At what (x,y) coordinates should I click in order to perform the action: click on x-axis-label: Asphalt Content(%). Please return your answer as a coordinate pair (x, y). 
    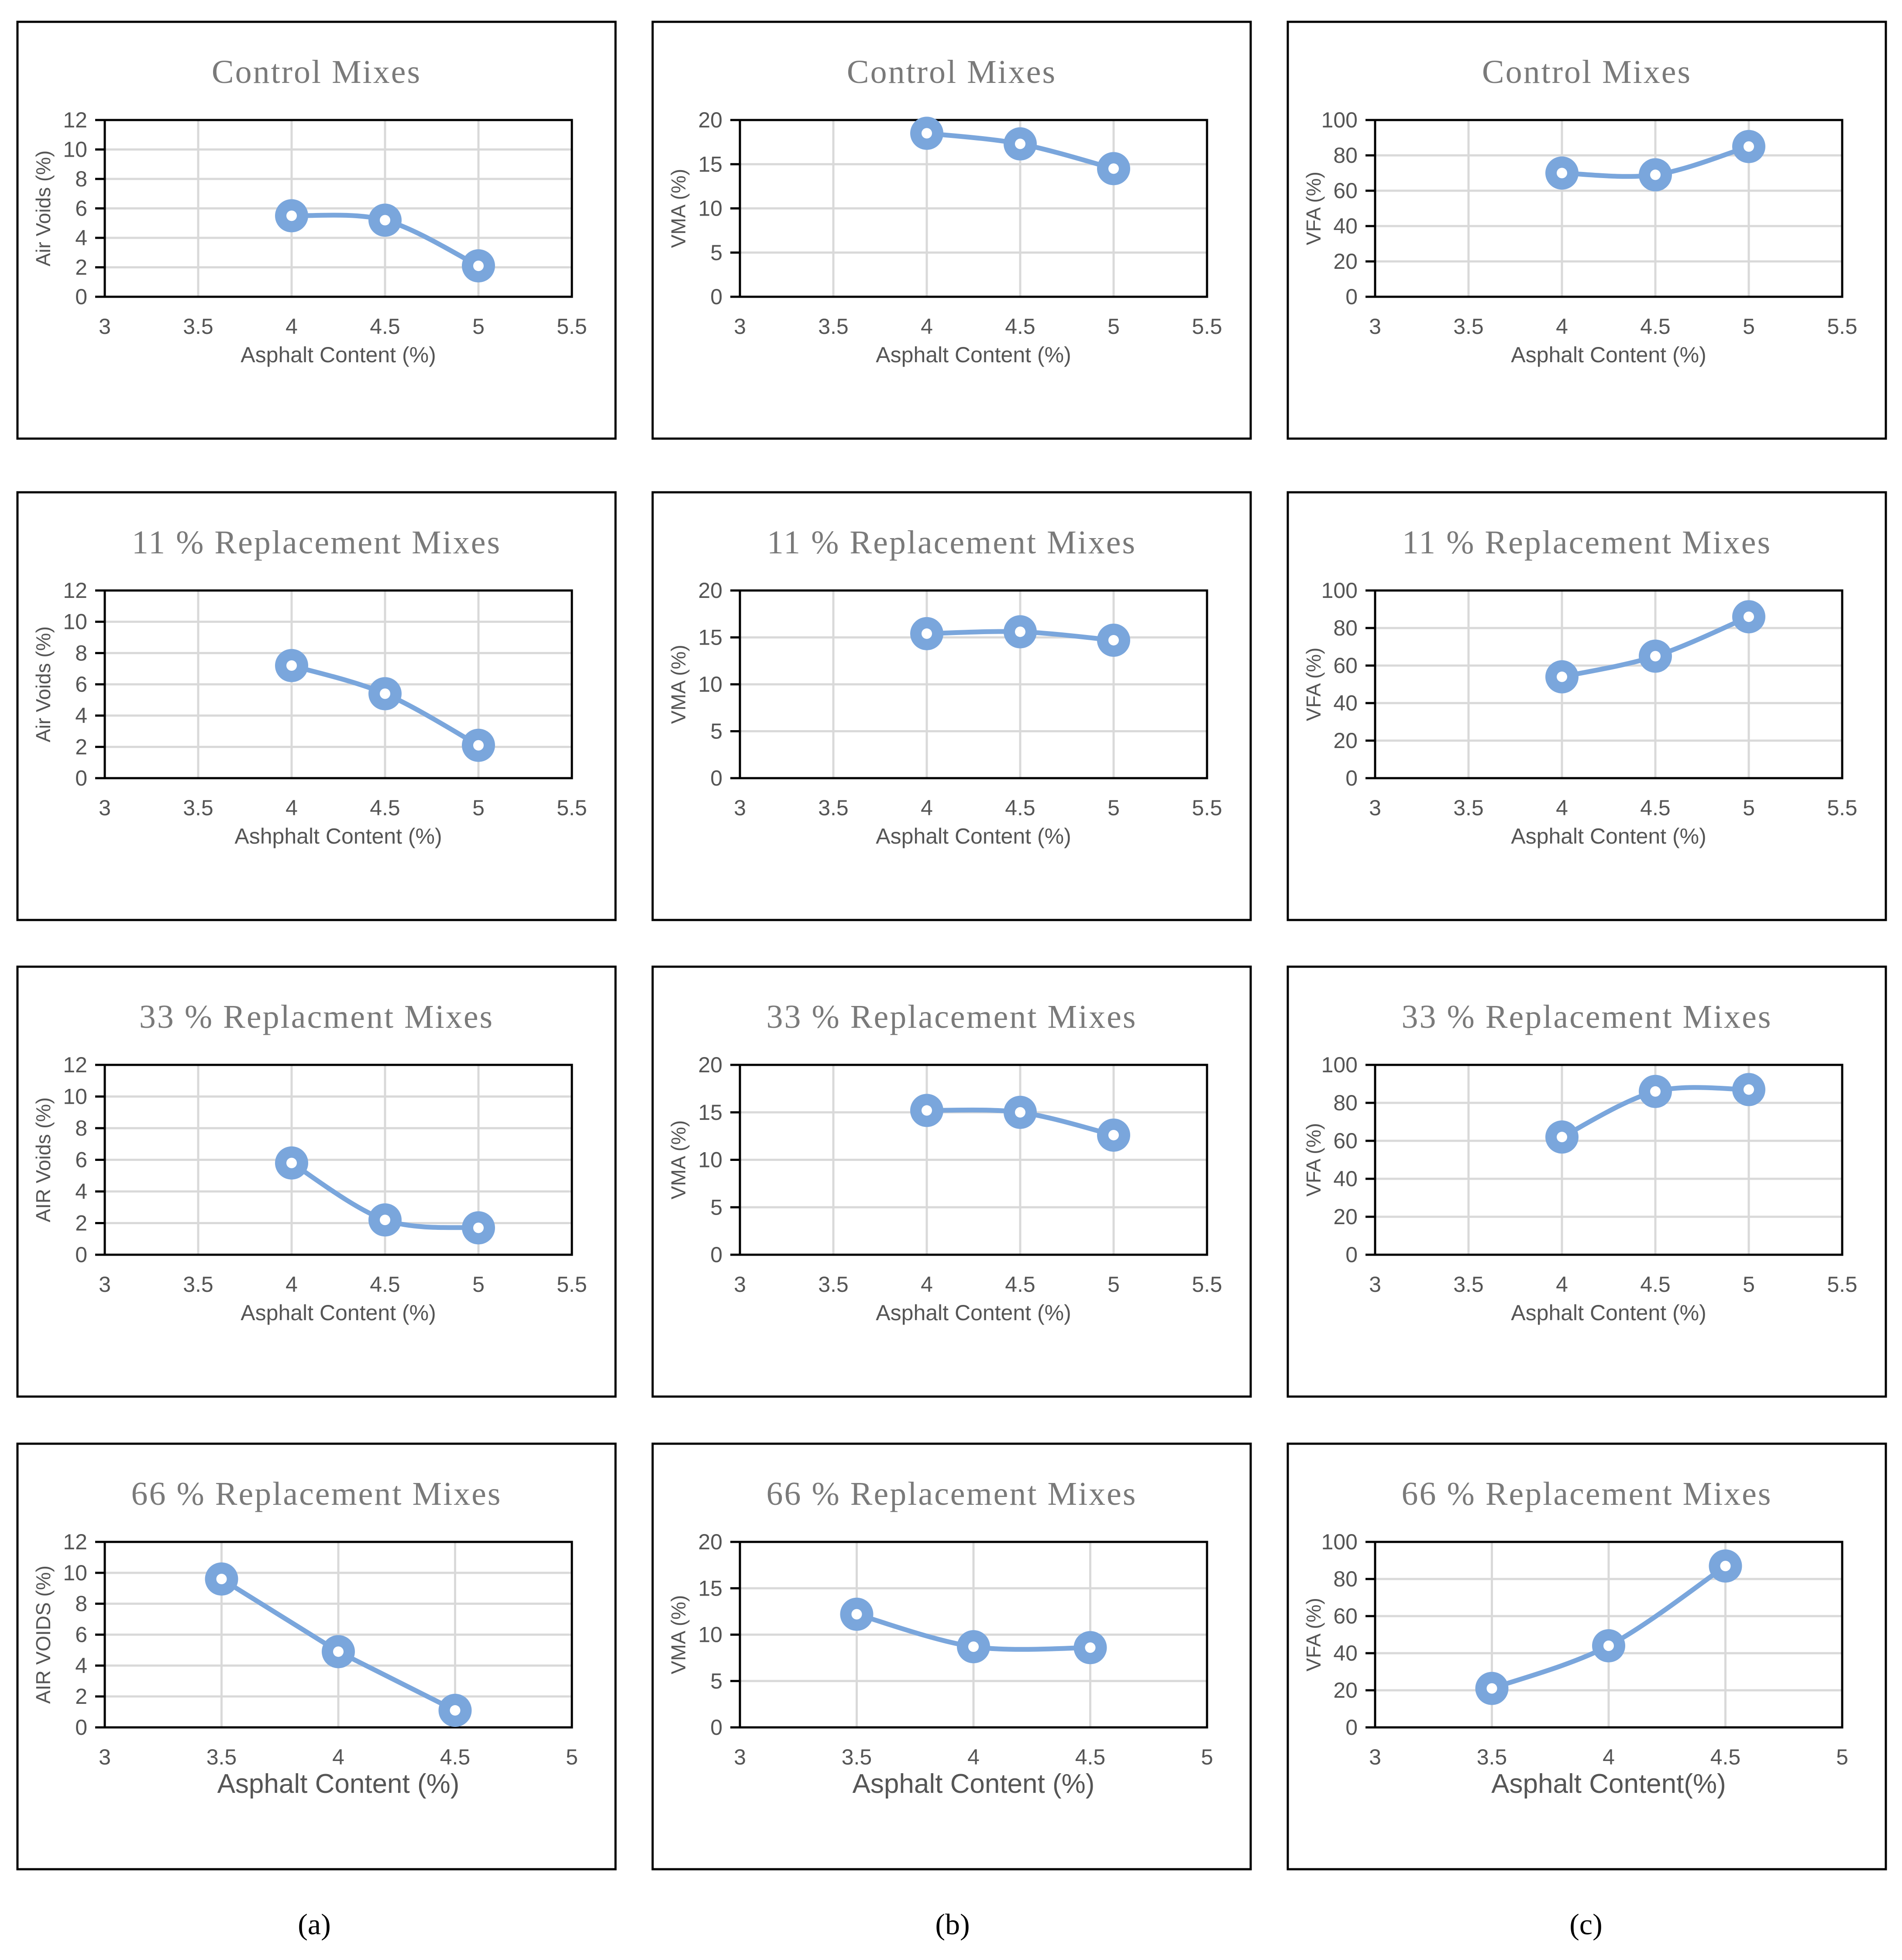
    Looking at the image, I should click on (1608, 1784).